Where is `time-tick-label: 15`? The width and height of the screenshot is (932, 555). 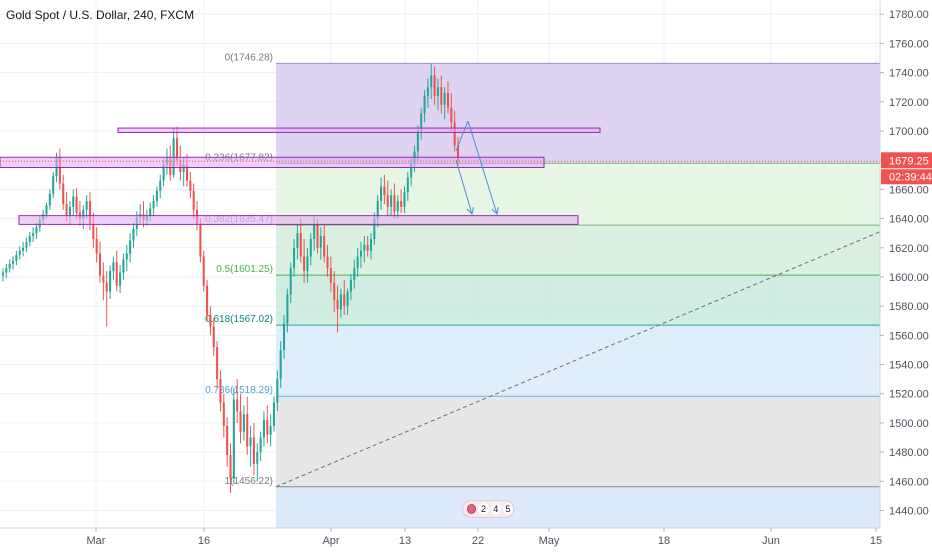
time-tick-label: 15 is located at coordinates (876, 541).